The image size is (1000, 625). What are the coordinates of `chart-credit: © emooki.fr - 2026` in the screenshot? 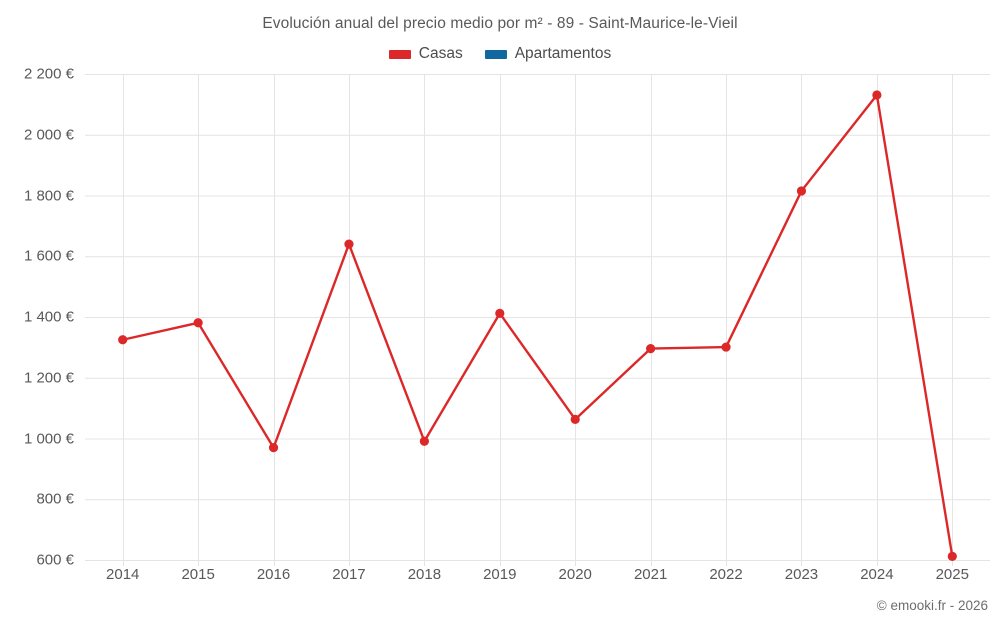 It's located at (932, 605).